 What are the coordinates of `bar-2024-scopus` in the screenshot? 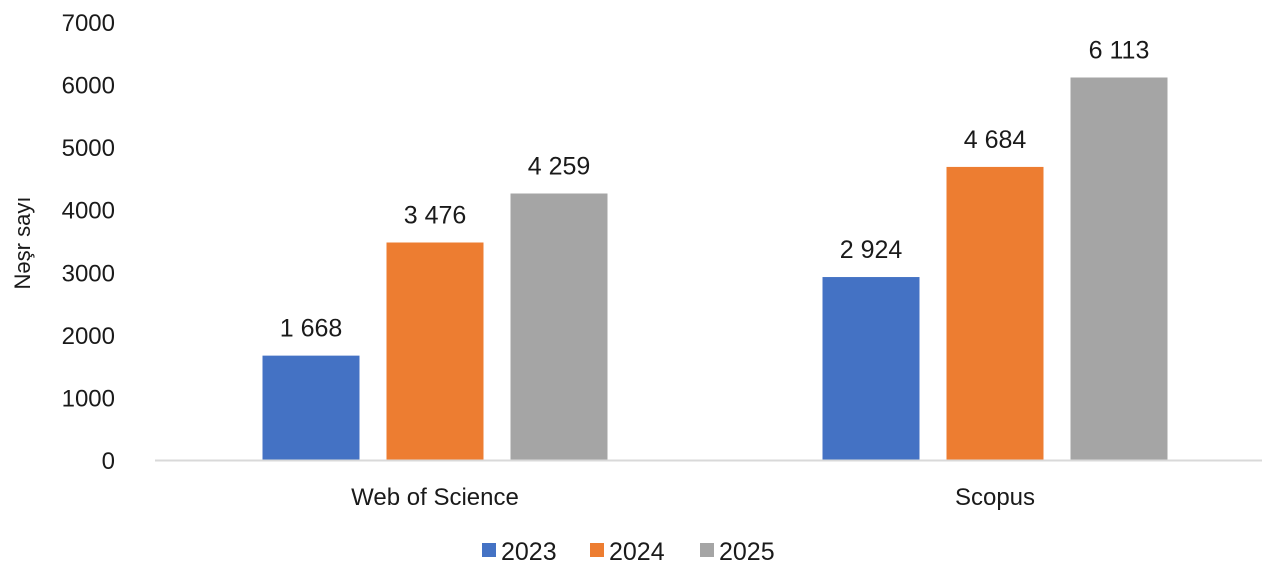 It's located at (995, 313).